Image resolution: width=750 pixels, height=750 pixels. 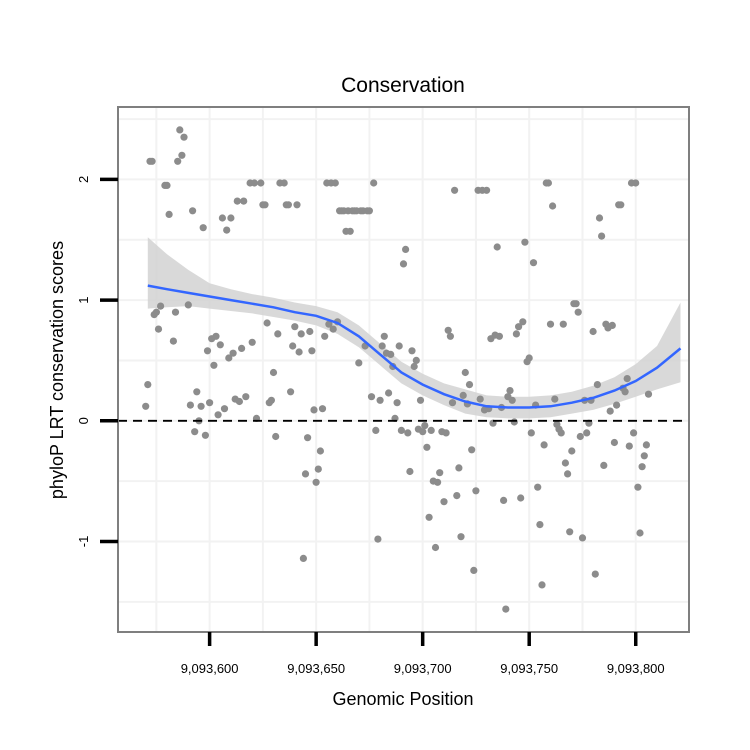 I want to click on y-tick-label: -1, so click(x=83, y=542).